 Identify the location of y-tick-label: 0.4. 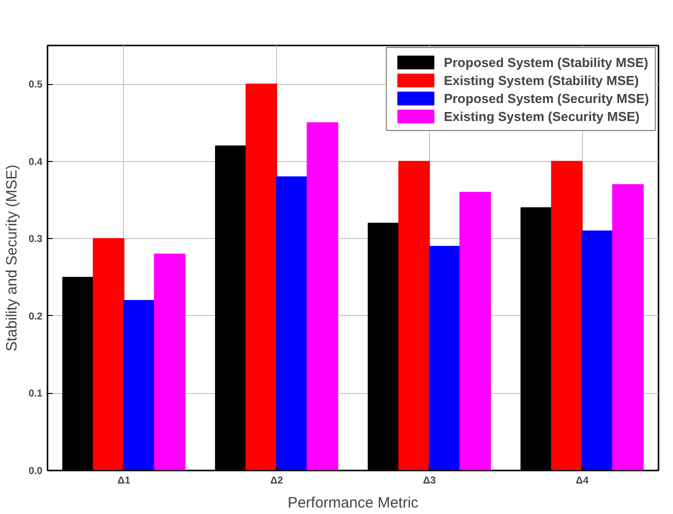
(35, 162).